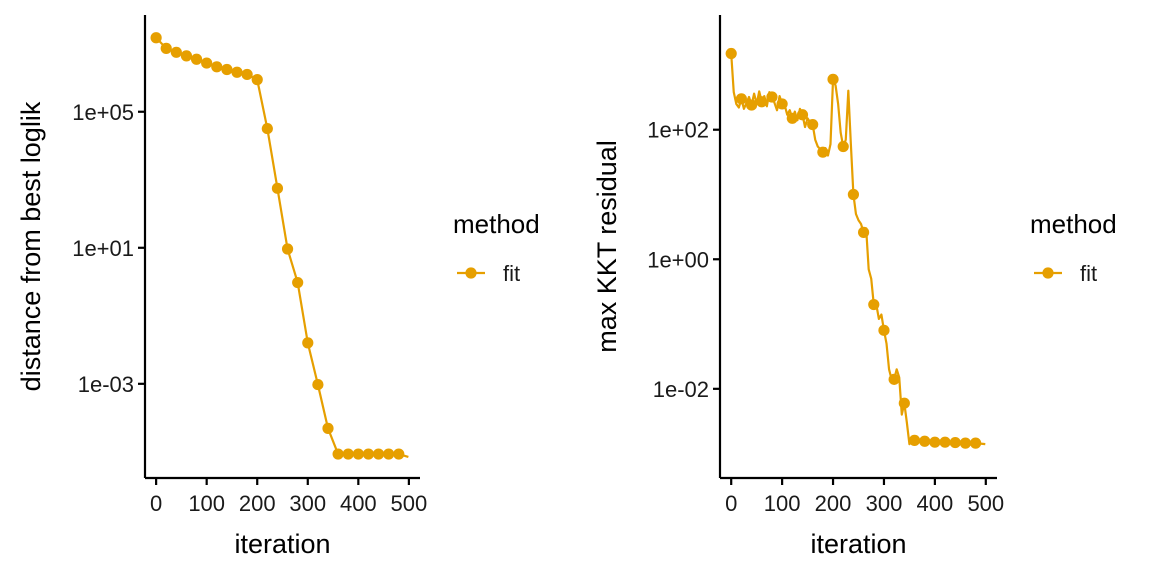 This screenshot has height=576, width=1152. Describe the element at coordinates (678, 259) in the screenshot. I see `y-tick-label: 1e+00` at that location.